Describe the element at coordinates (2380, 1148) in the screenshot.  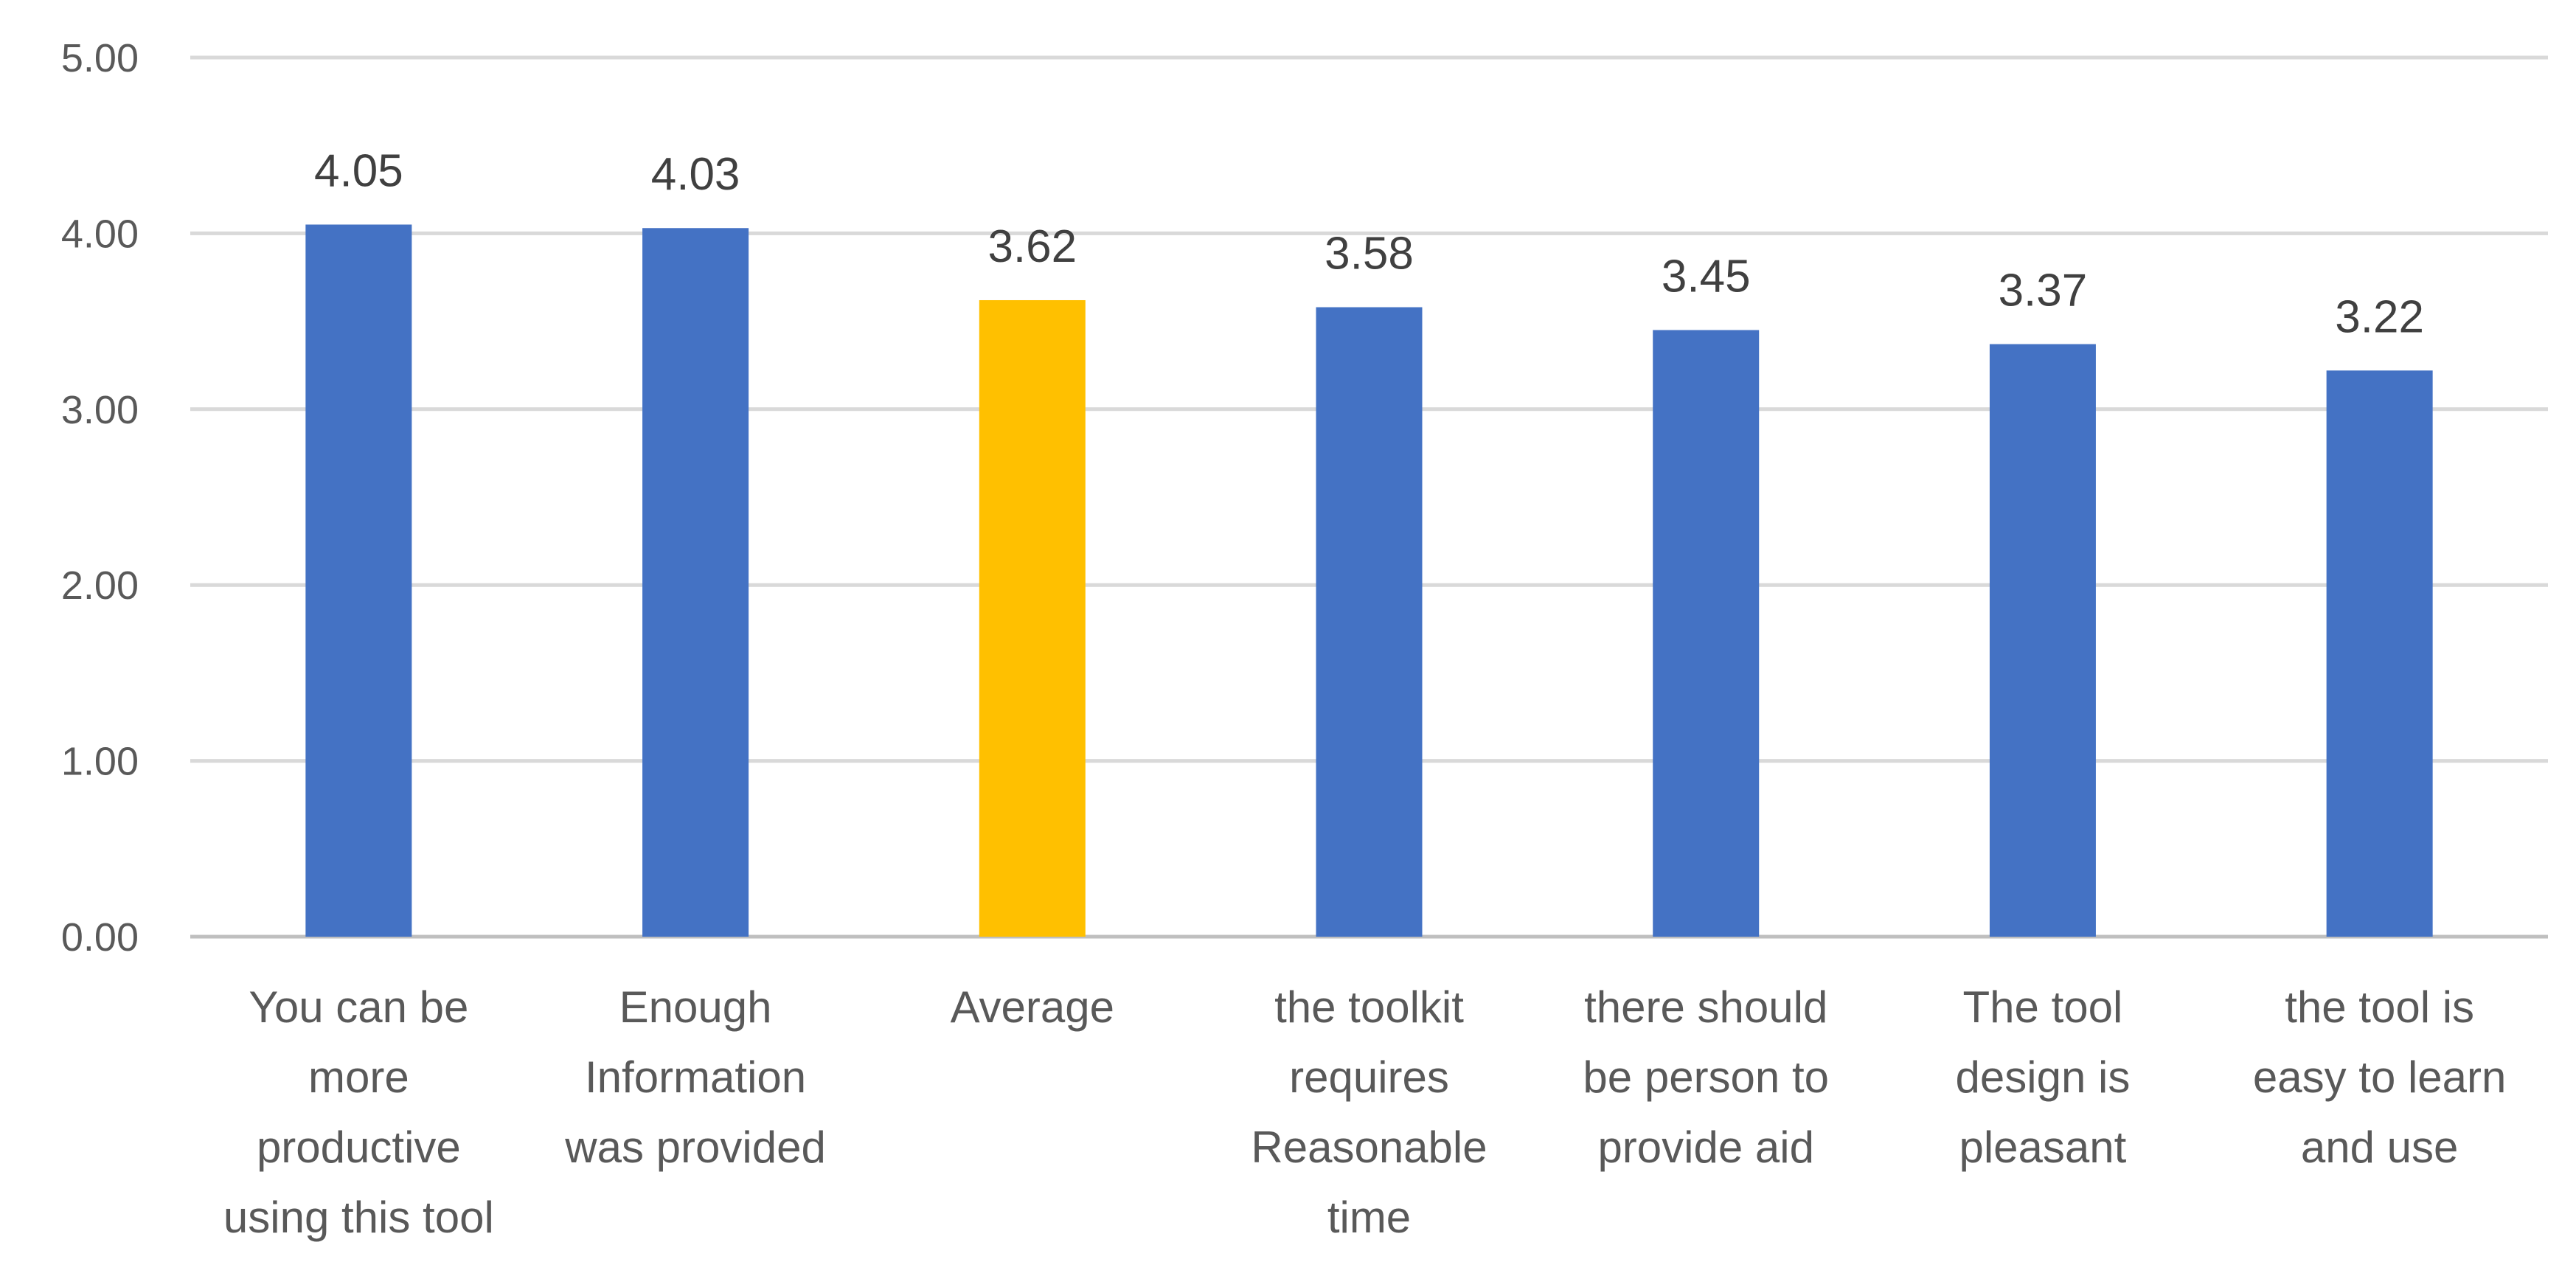
I see `x-tick-label-line: and use` at that location.